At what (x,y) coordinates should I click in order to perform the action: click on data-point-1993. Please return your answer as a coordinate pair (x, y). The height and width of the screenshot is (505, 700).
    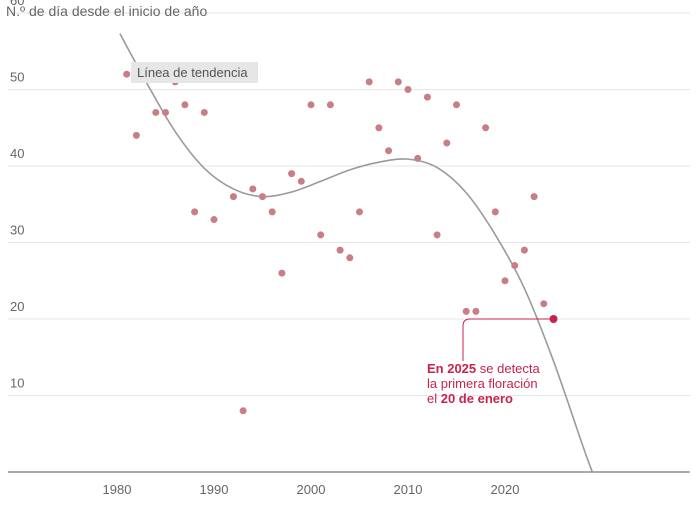
    Looking at the image, I should click on (243, 411).